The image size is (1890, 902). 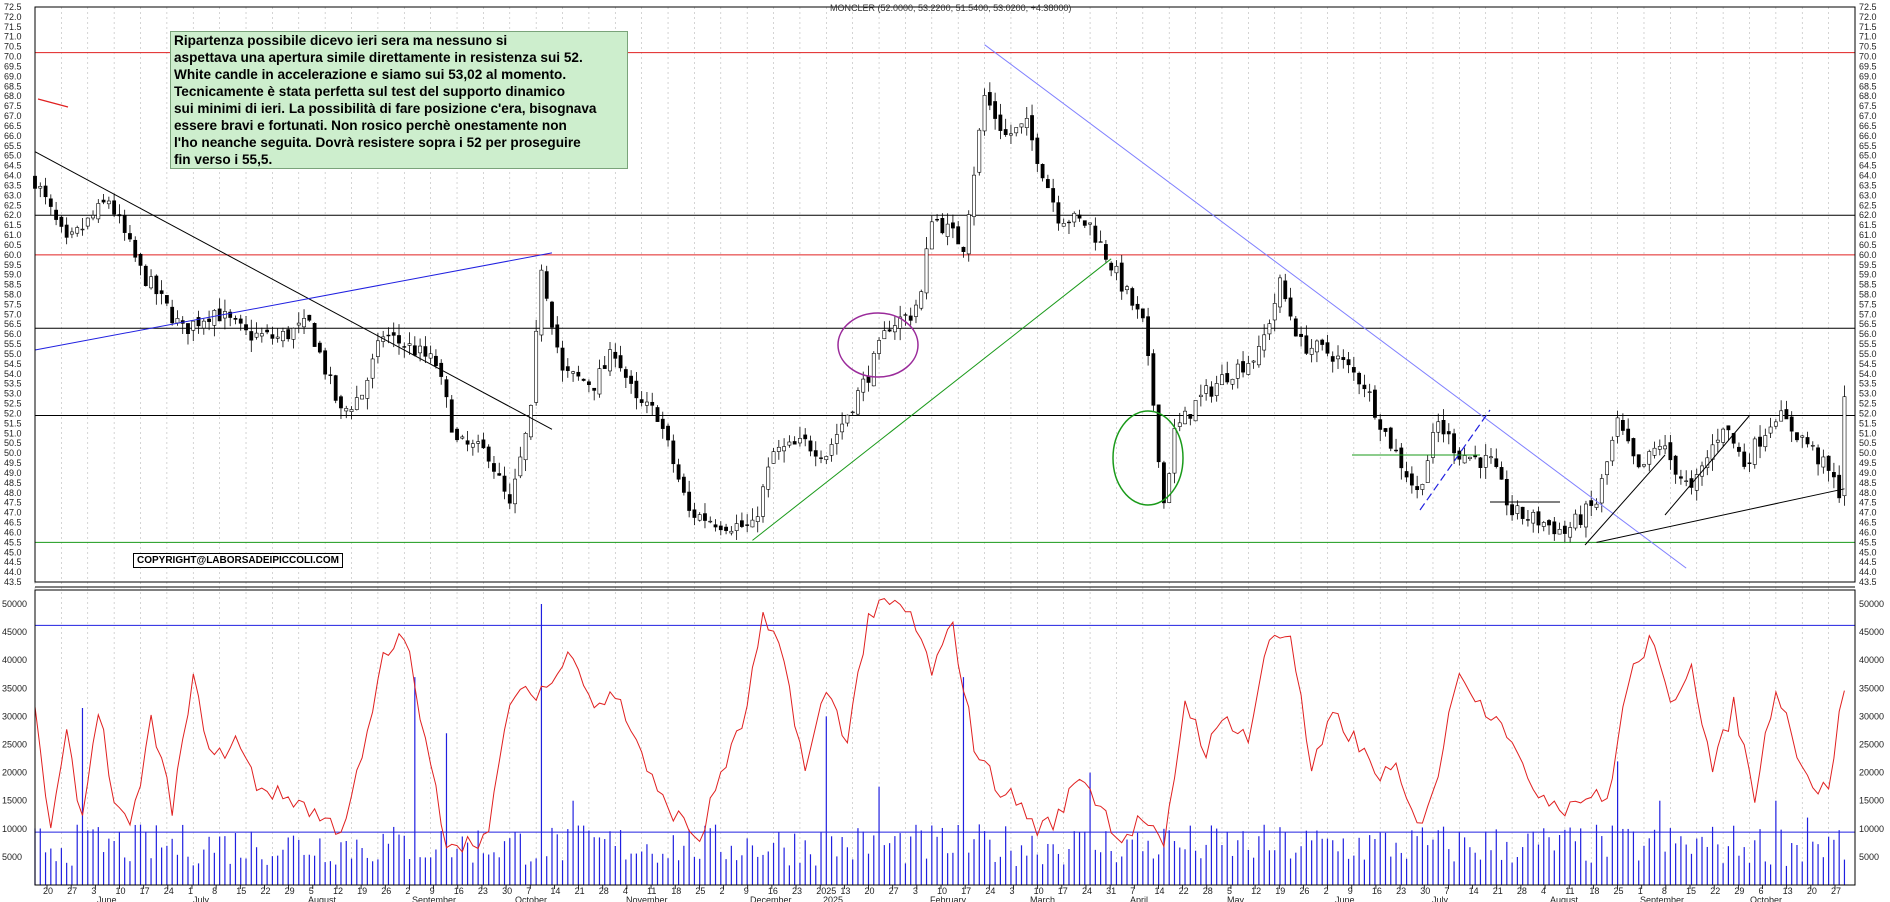 What do you see at coordinates (14, 632) in the screenshot?
I see `volume-tick-label-left: 45000` at bounding box center [14, 632].